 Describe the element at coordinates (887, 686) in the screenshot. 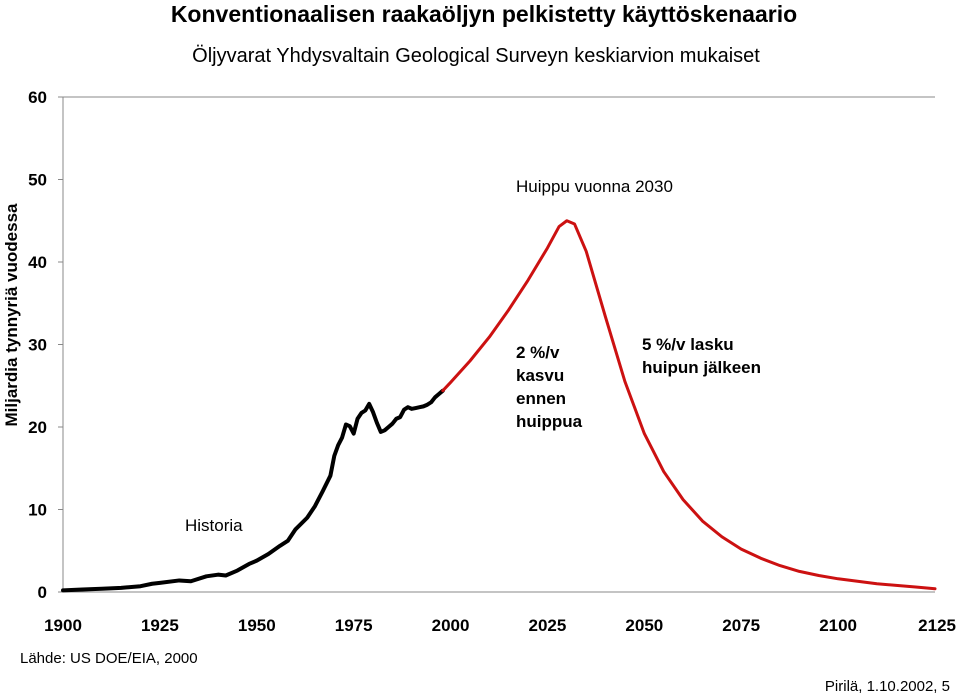

I see `footer-note: Pirilä, 1.10.2002, 5` at that location.